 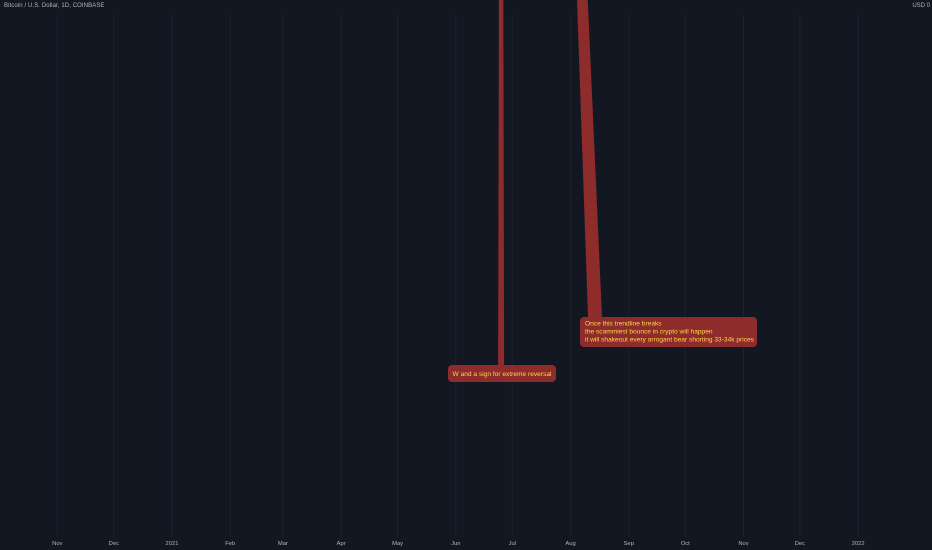 I want to click on x-tick-label: May, so click(x=397, y=544).